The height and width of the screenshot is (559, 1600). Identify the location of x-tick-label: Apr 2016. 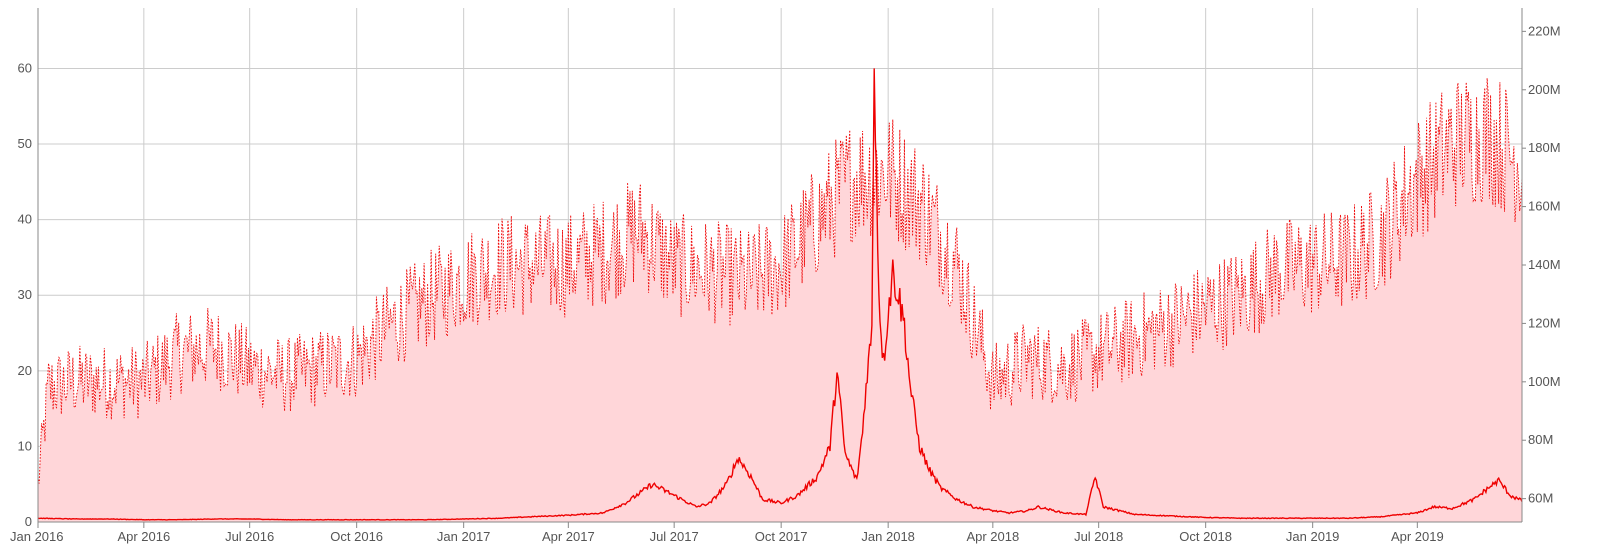
(143, 536).